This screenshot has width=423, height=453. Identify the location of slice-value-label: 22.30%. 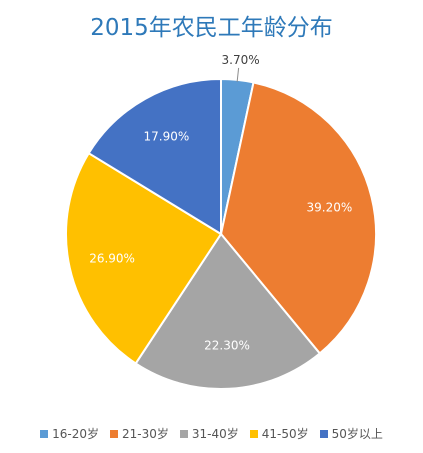
(227, 345).